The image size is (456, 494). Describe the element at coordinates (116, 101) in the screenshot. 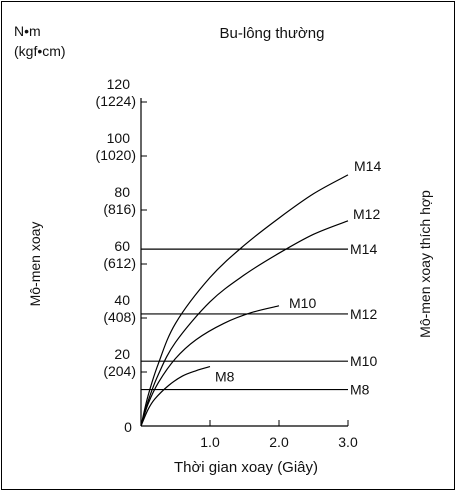

I see `y-tick-sublabel: (1224)` at that location.